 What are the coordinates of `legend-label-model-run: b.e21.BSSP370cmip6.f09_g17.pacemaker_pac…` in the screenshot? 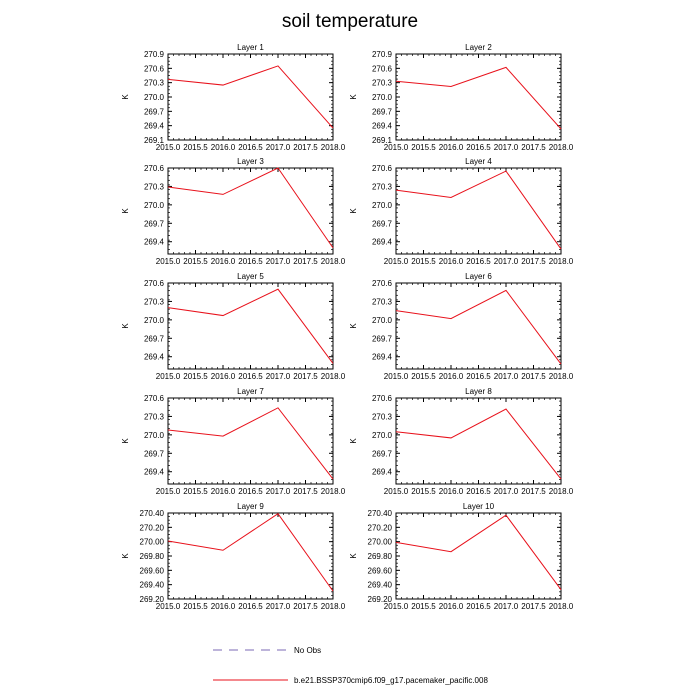 It's located at (391, 680).